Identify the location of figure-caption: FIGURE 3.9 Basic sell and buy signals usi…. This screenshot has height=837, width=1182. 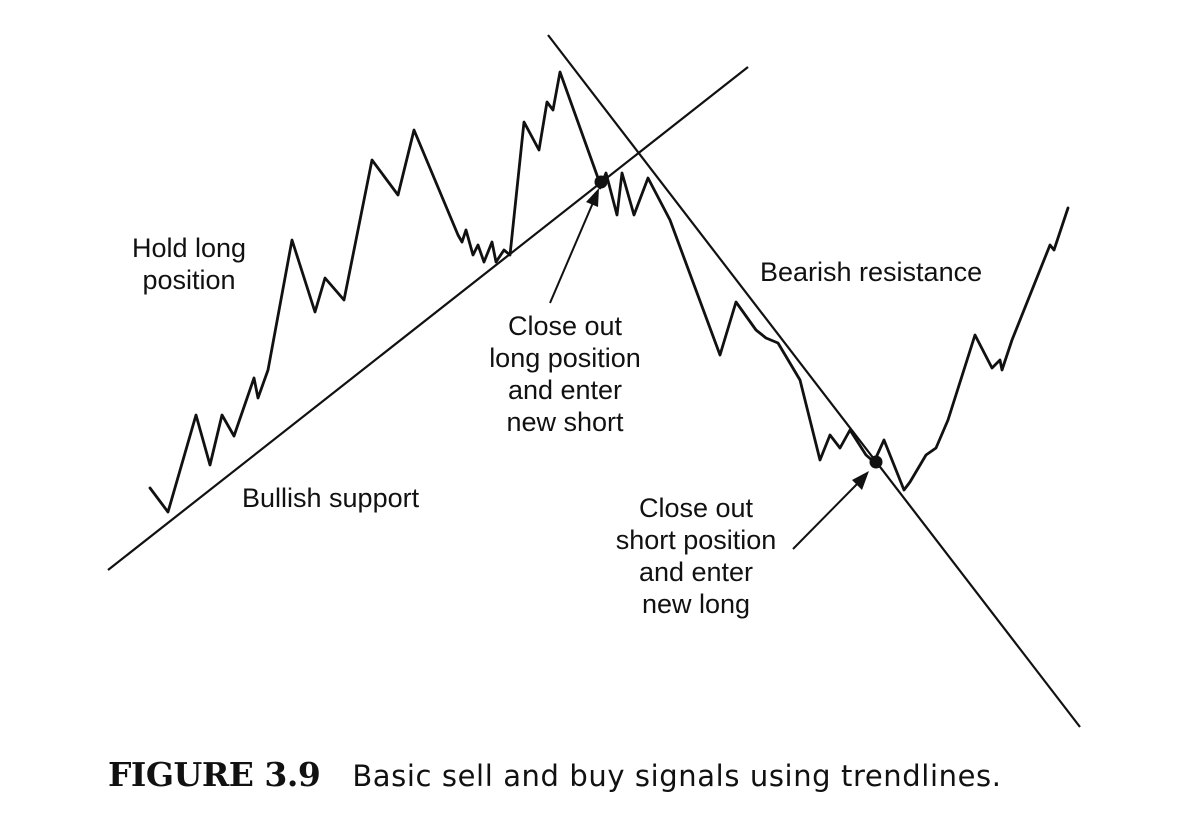
(608, 774).